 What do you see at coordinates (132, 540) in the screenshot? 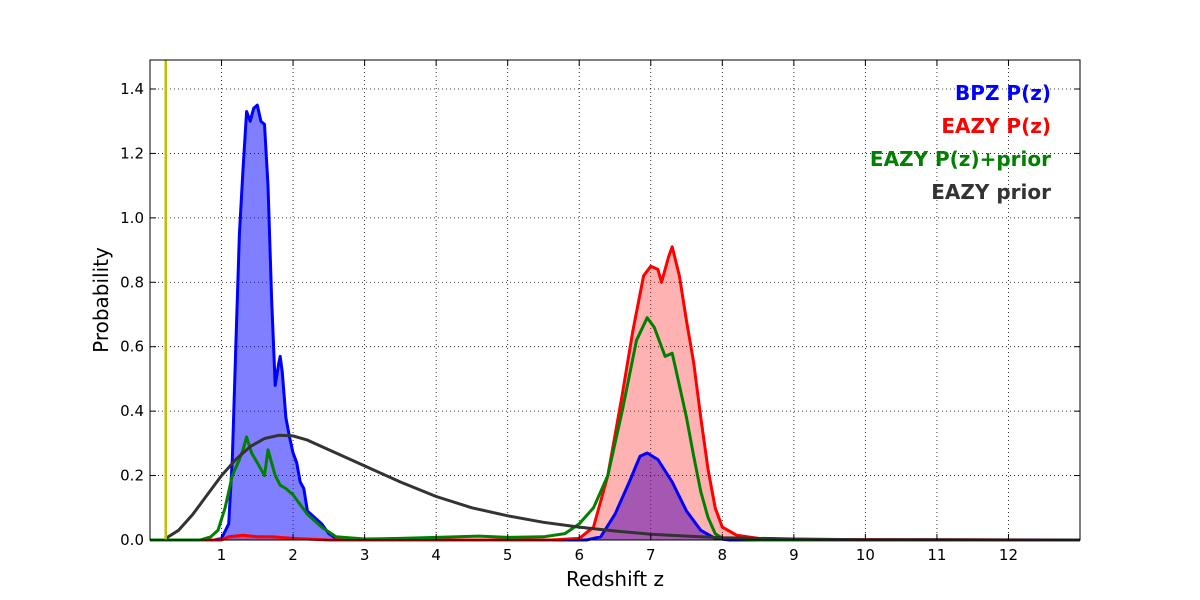
I see `y-tick-label: 0.0` at bounding box center [132, 540].